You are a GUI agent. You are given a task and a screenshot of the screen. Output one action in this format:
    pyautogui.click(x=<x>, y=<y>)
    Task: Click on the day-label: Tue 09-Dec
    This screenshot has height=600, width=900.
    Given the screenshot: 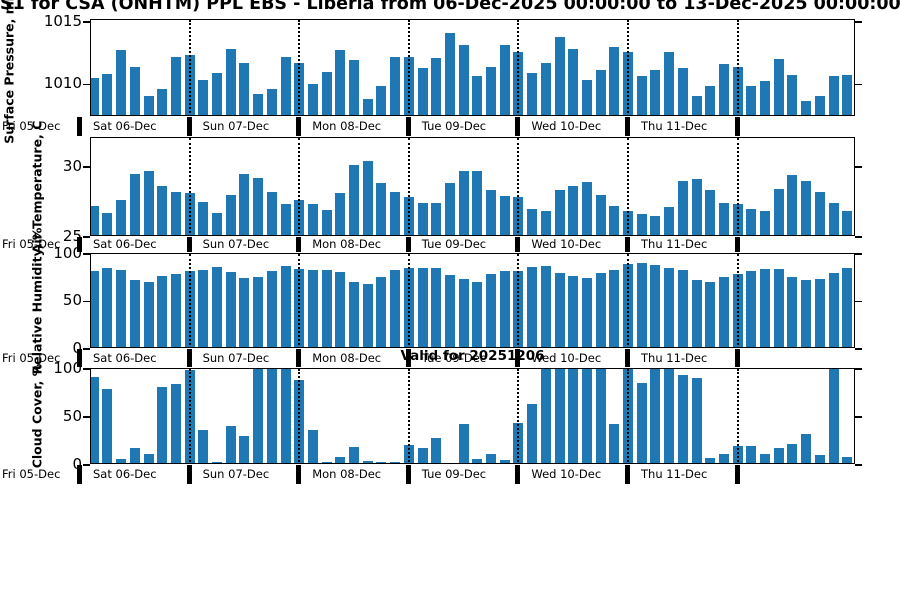 What is the action you would take?
    pyautogui.click(x=454, y=474)
    